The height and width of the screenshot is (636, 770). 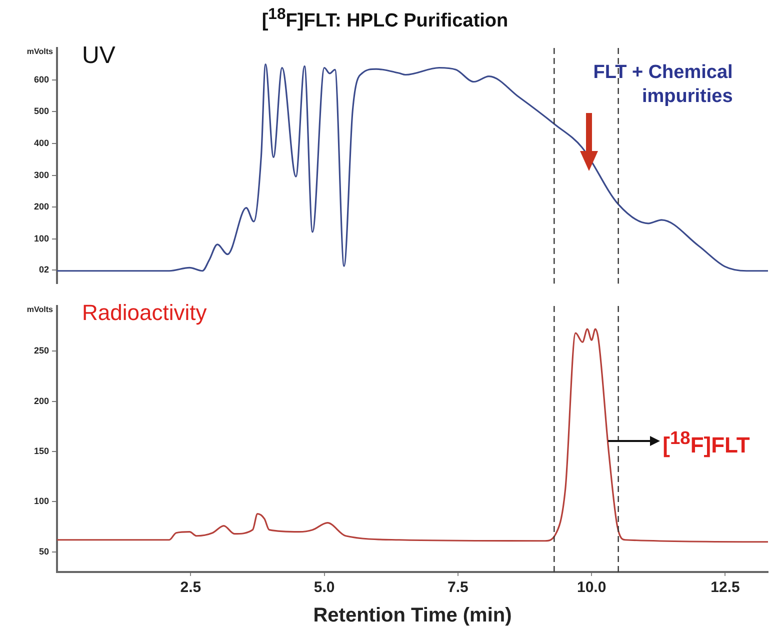 What do you see at coordinates (43, 551) in the screenshot?
I see `y-tick-label: 50` at bounding box center [43, 551].